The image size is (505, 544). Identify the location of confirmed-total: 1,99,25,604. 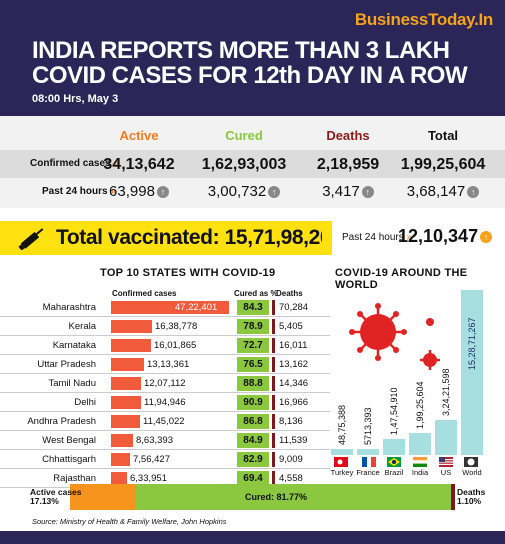
(443, 164).